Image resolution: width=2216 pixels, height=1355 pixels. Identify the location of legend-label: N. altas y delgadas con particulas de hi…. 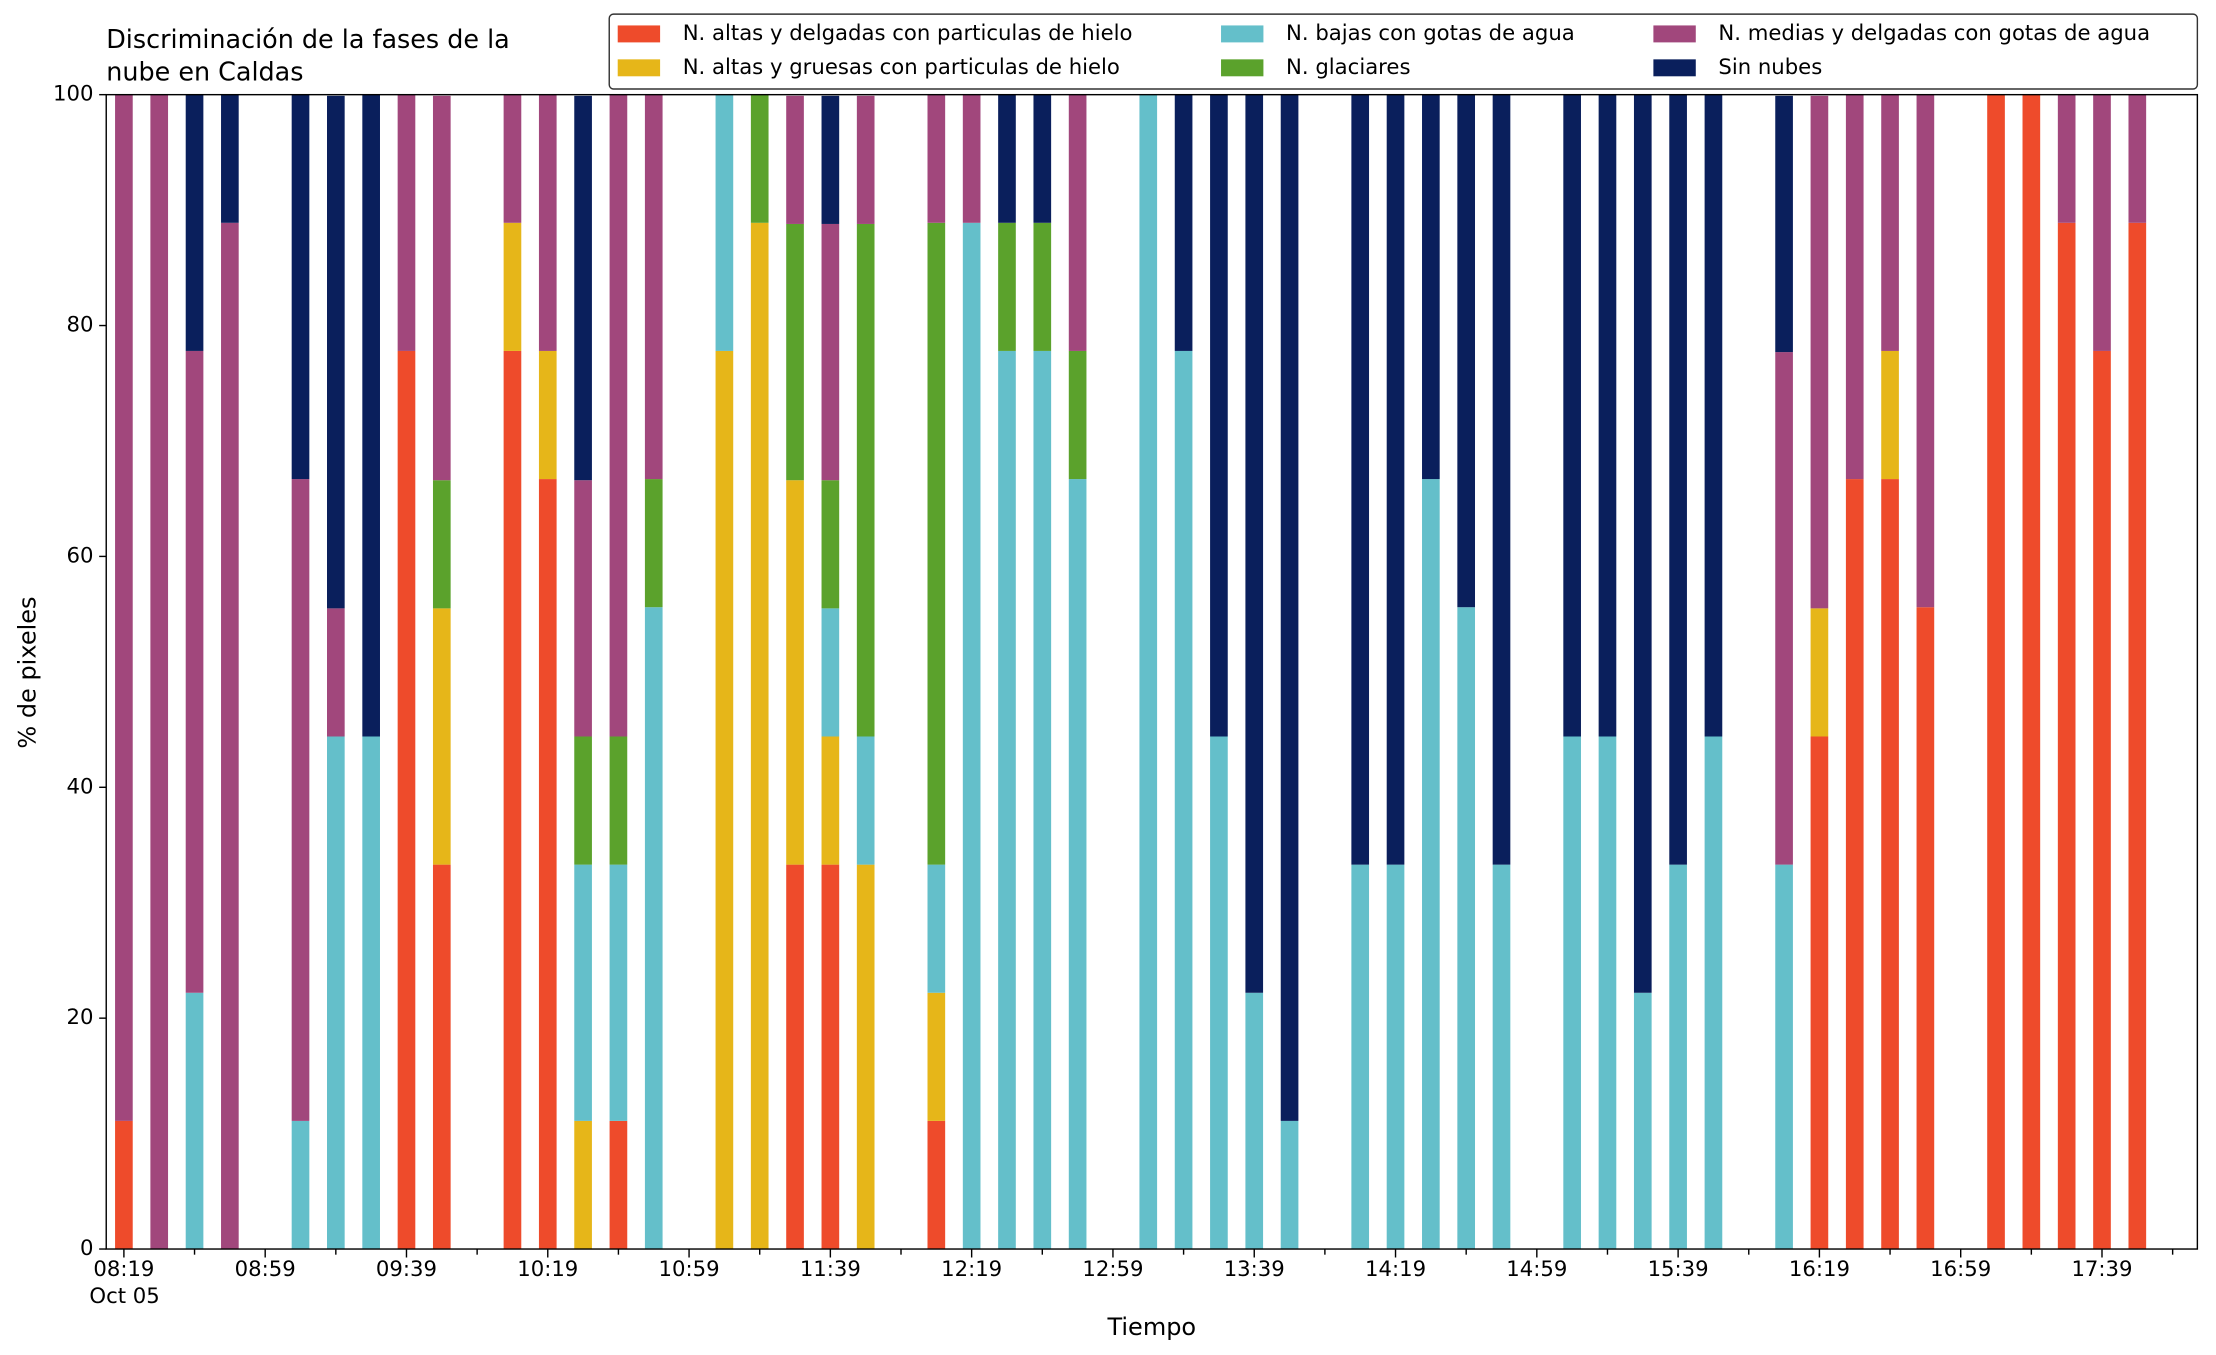
(908, 32).